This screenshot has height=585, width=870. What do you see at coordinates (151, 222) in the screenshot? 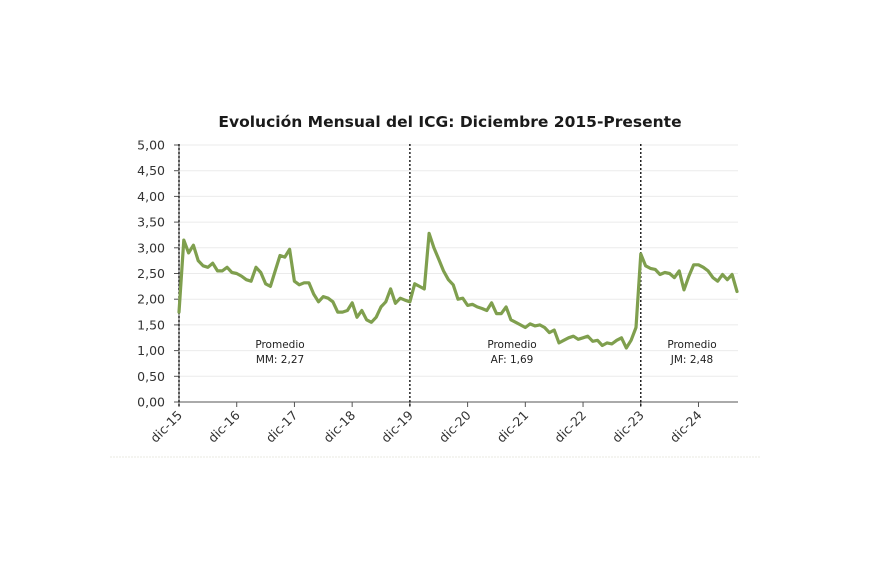
I see `y-tick-label: 3,50` at bounding box center [151, 222].